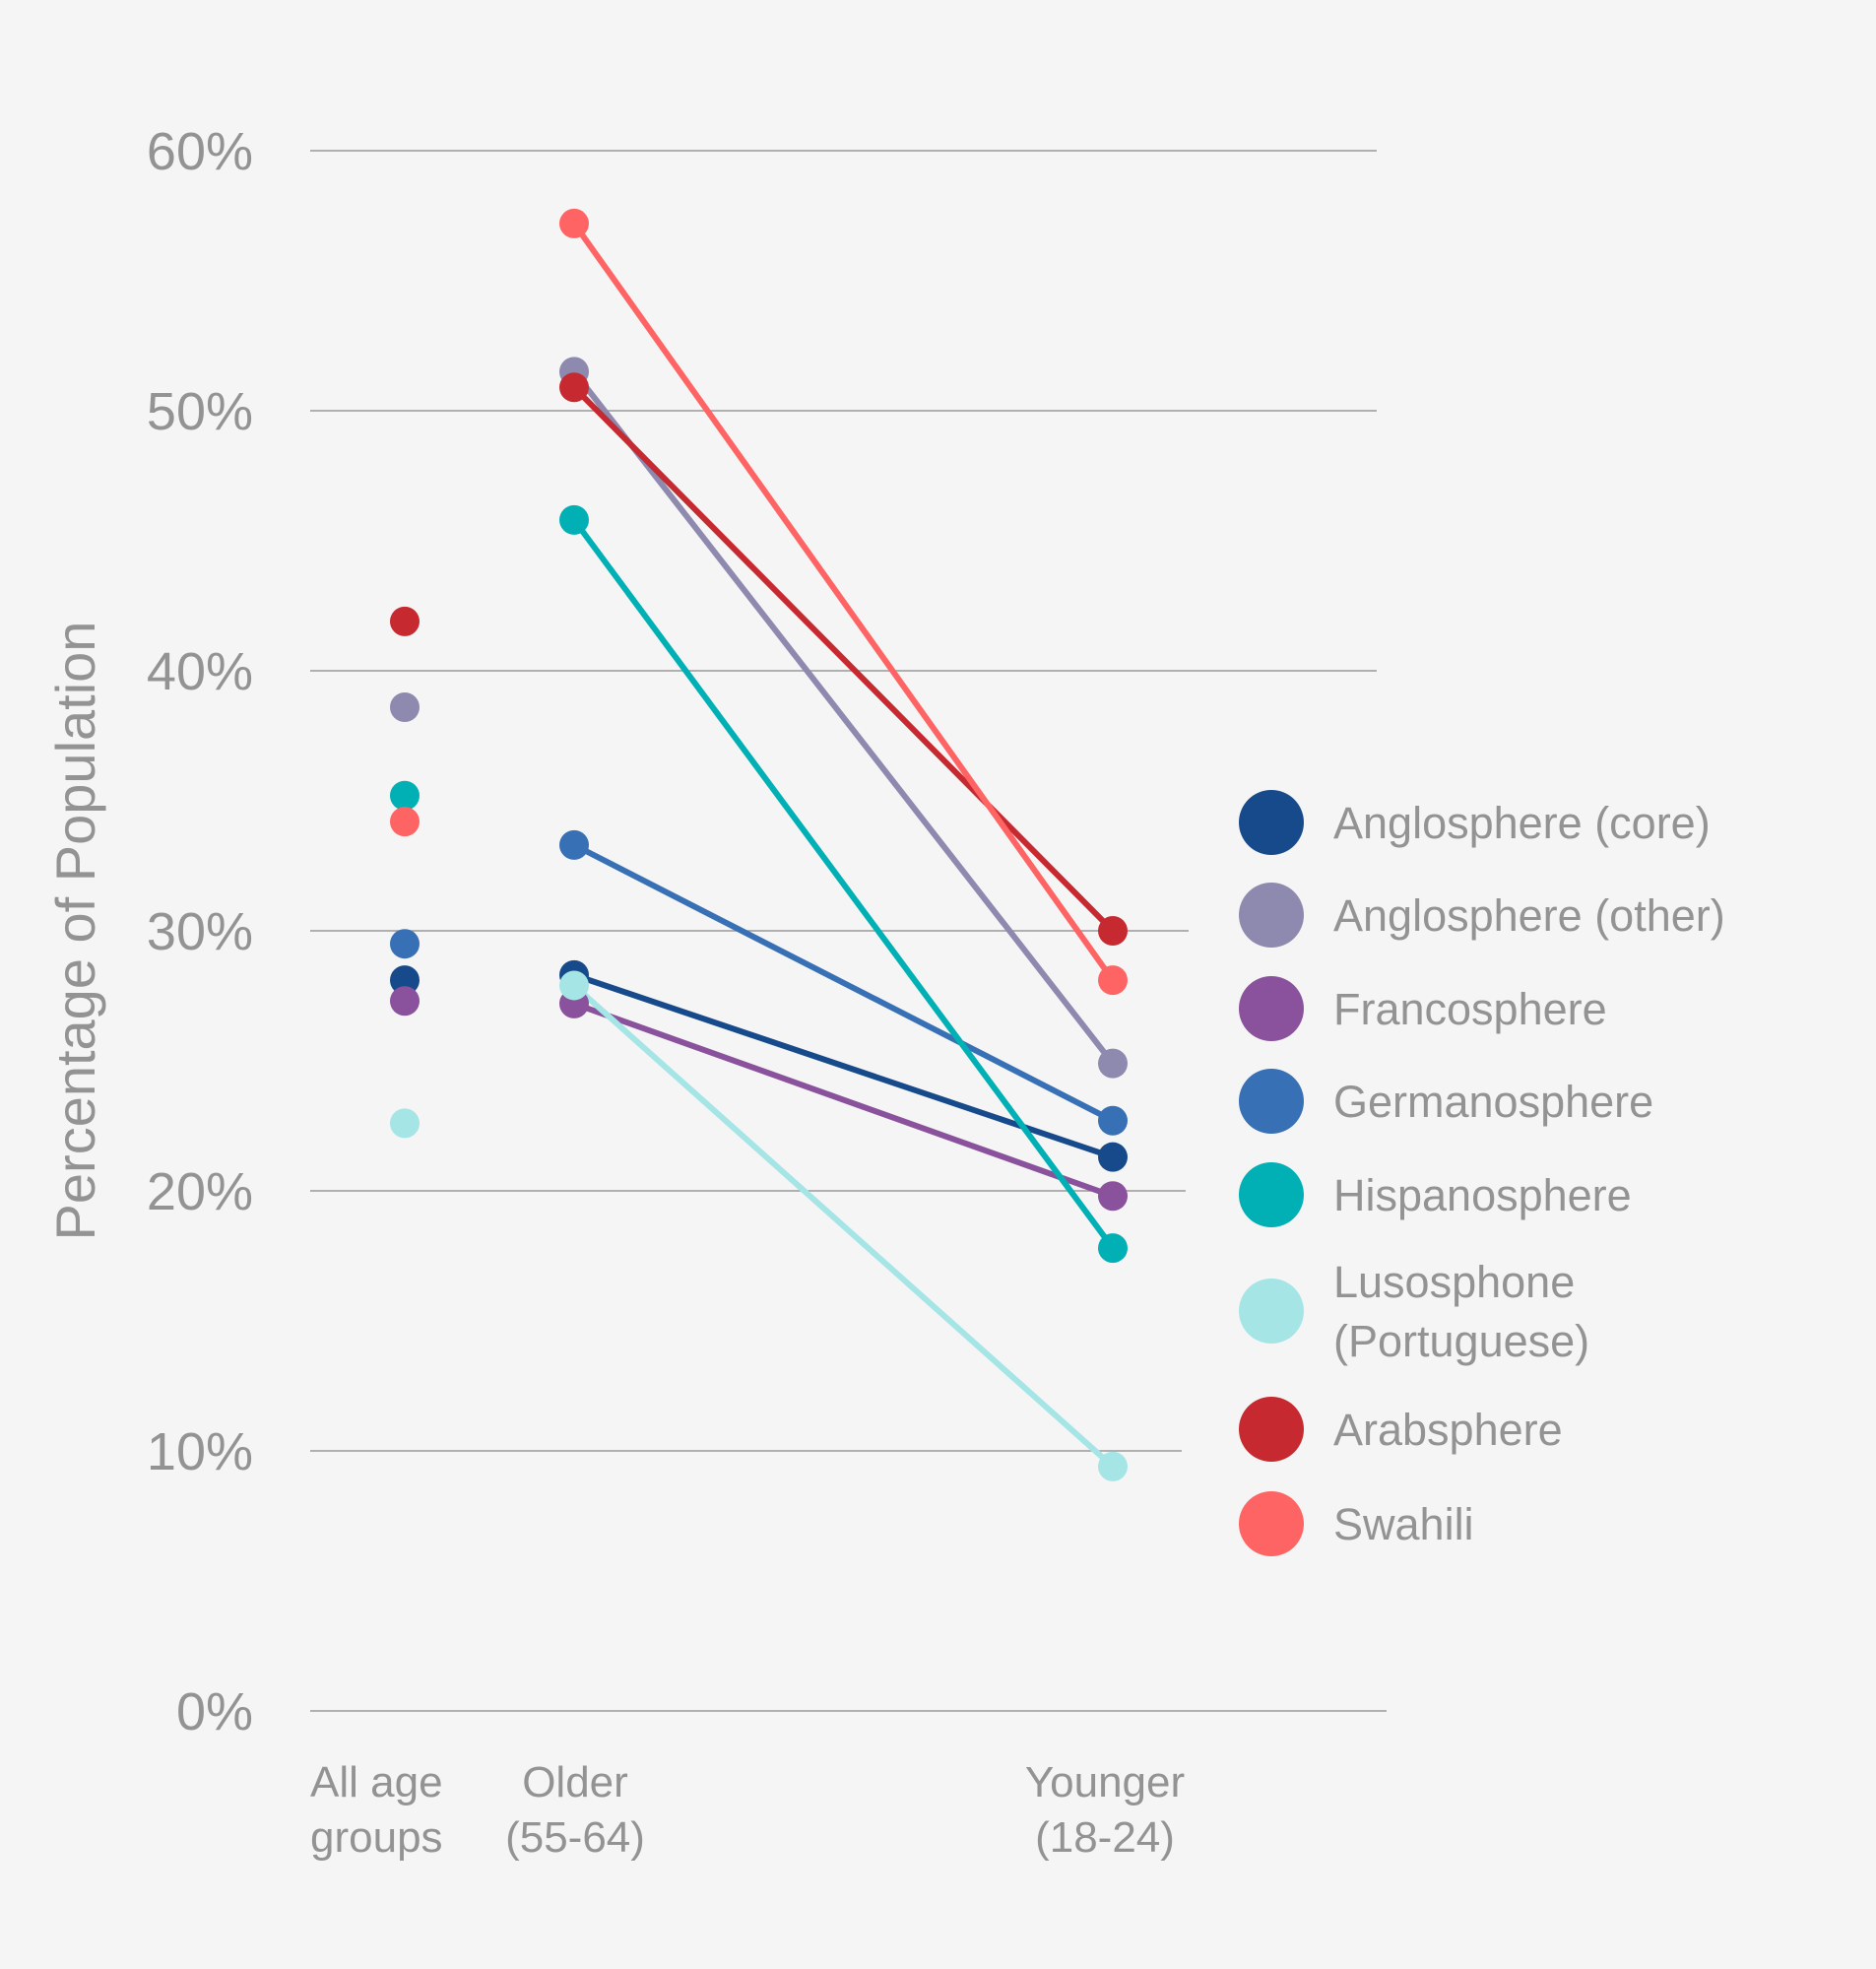 The image size is (1876, 1969). What do you see at coordinates (1113, 1466) in the screenshot?
I see `point-lusosphone-portuguese-younger` at bounding box center [1113, 1466].